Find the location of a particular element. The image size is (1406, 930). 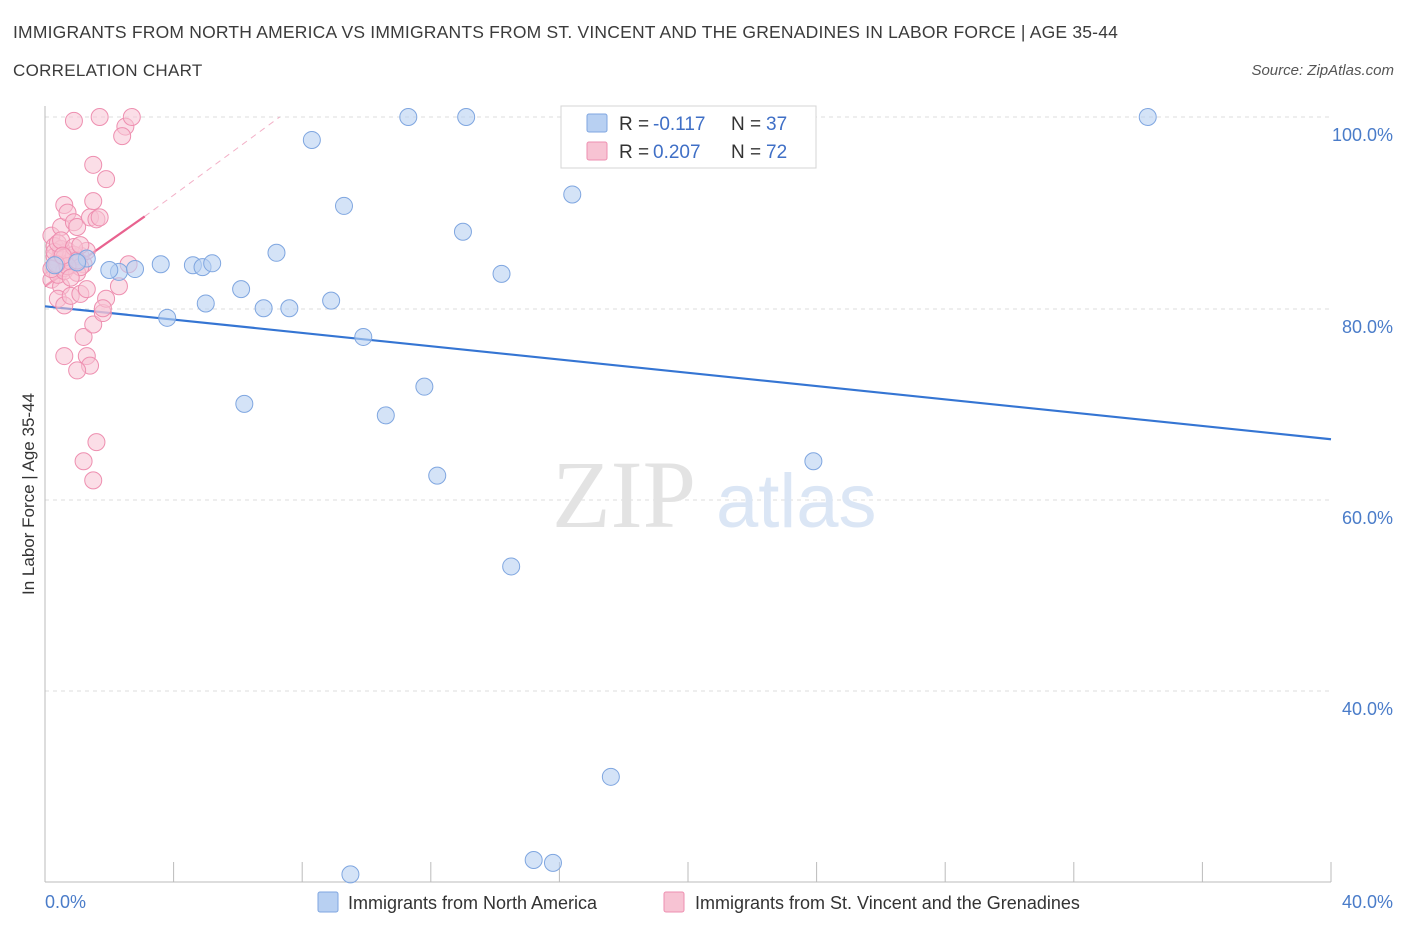

y-tick-label: 80.0% is located at coordinates (1367, 327).